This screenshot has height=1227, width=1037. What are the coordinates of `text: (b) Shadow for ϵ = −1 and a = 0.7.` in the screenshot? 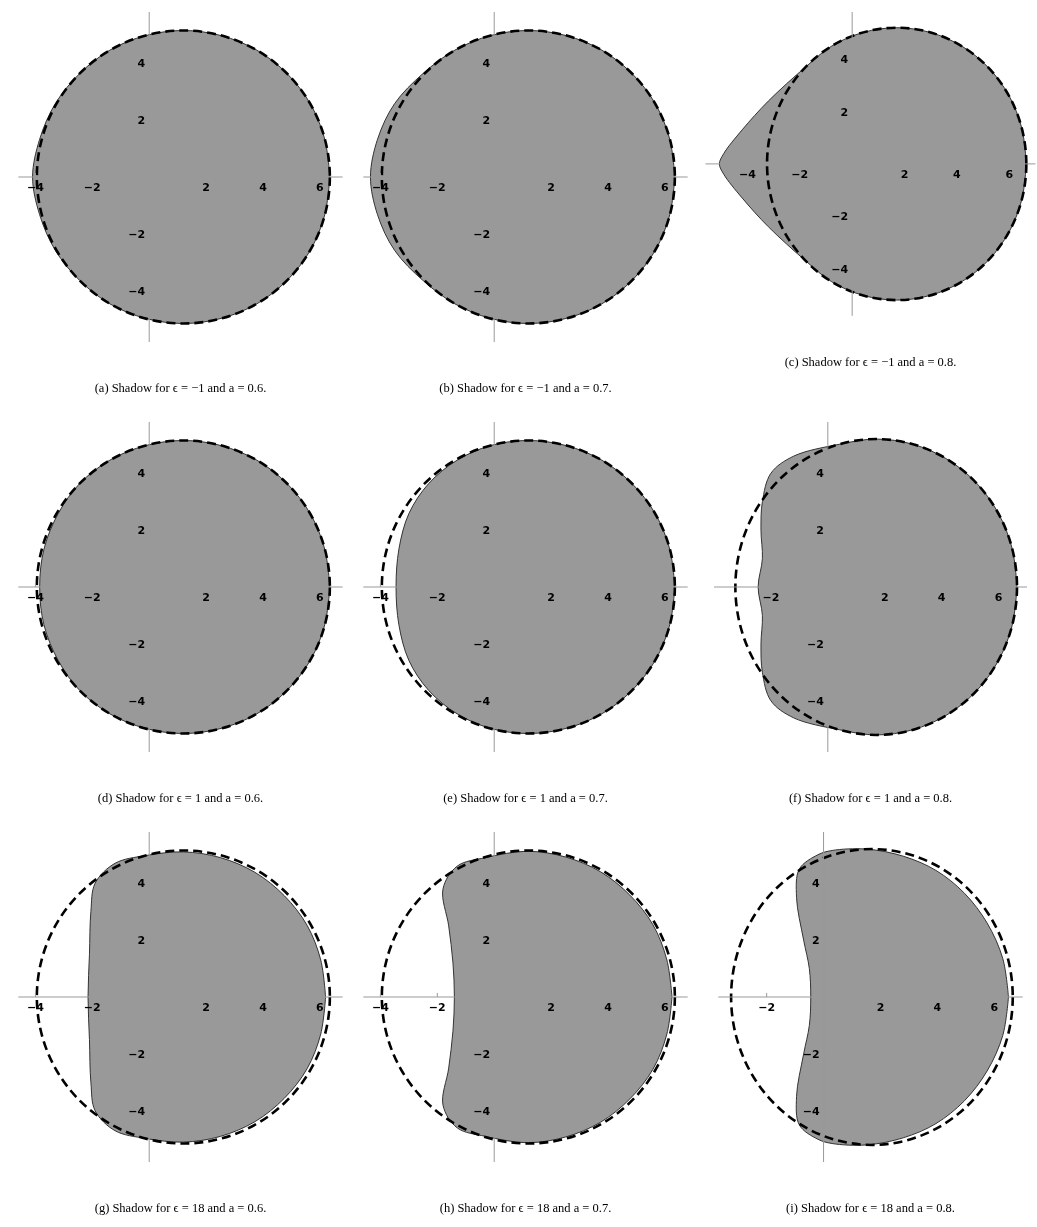 It's located at (525, 388).